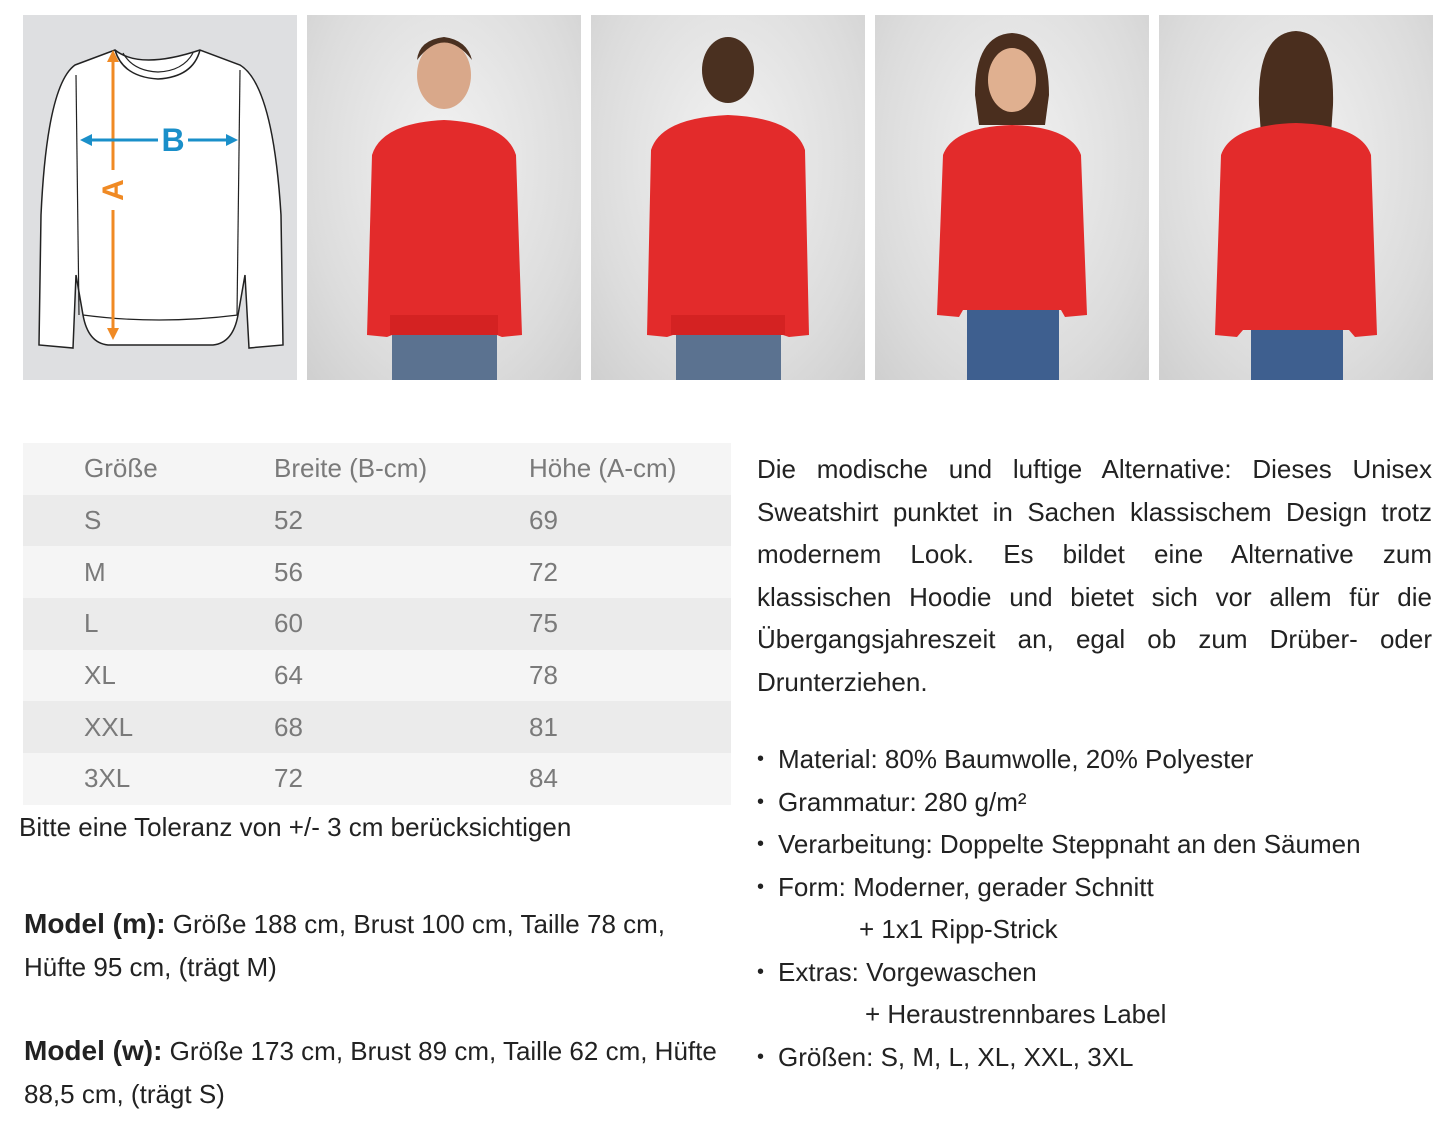  What do you see at coordinates (1059, 759) in the screenshot?
I see `feature-item: Material: 80% Baumwolle, 20% Polyester` at bounding box center [1059, 759].